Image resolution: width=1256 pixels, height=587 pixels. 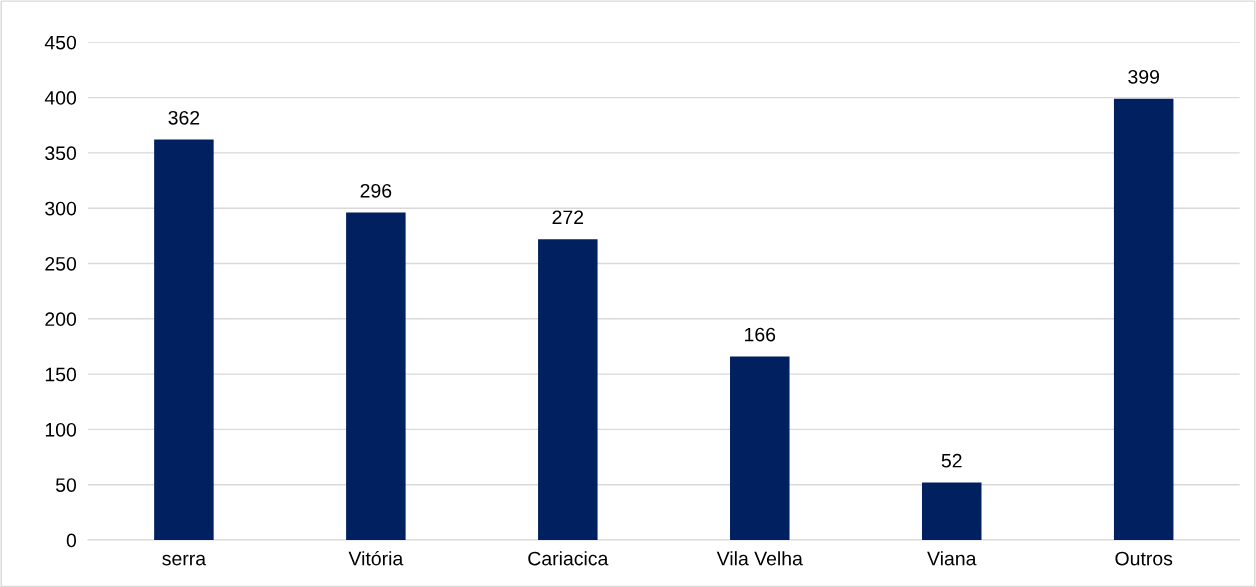 I want to click on x-tick-label: Cariacica, so click(x=568, y=558).